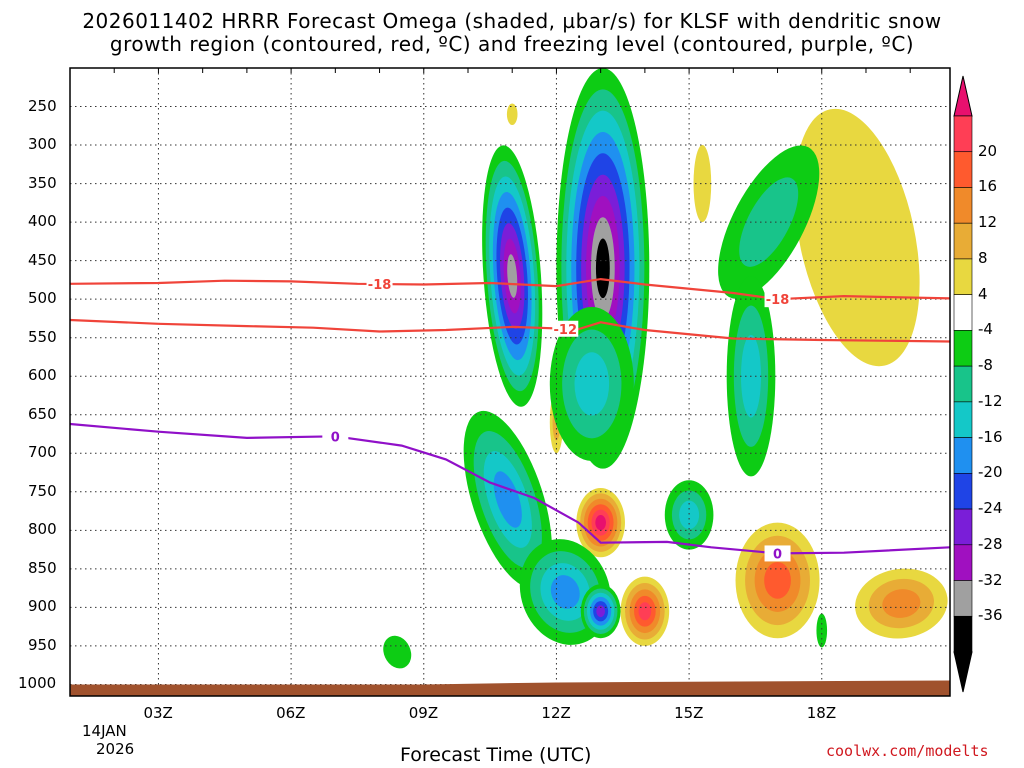  I want to click on credit-link: coolwx.com/modelts, so click(907, 751).